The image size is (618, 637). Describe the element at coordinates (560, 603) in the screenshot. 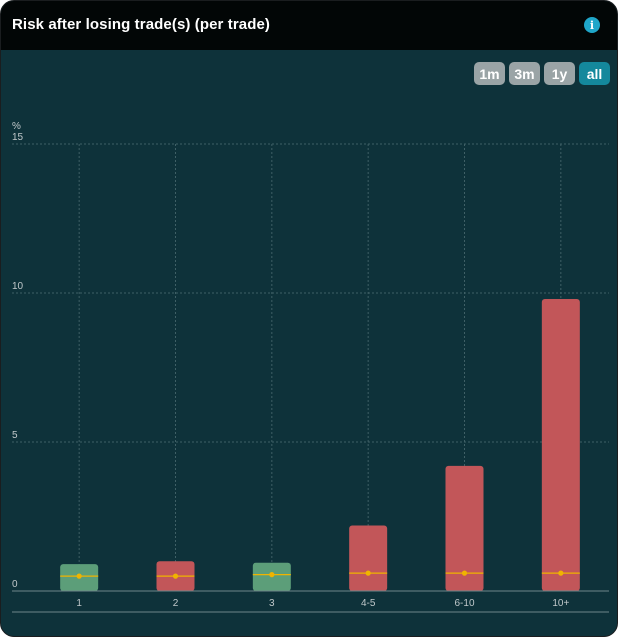

I see `x-tick-label: 10+` at that location.